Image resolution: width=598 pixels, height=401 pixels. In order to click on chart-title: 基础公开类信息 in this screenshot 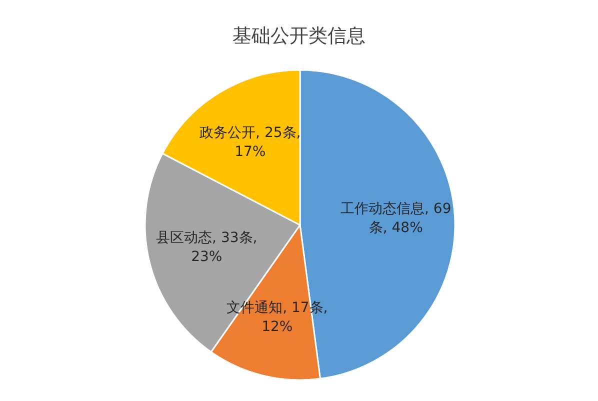, I will do `click(299, 36)`.